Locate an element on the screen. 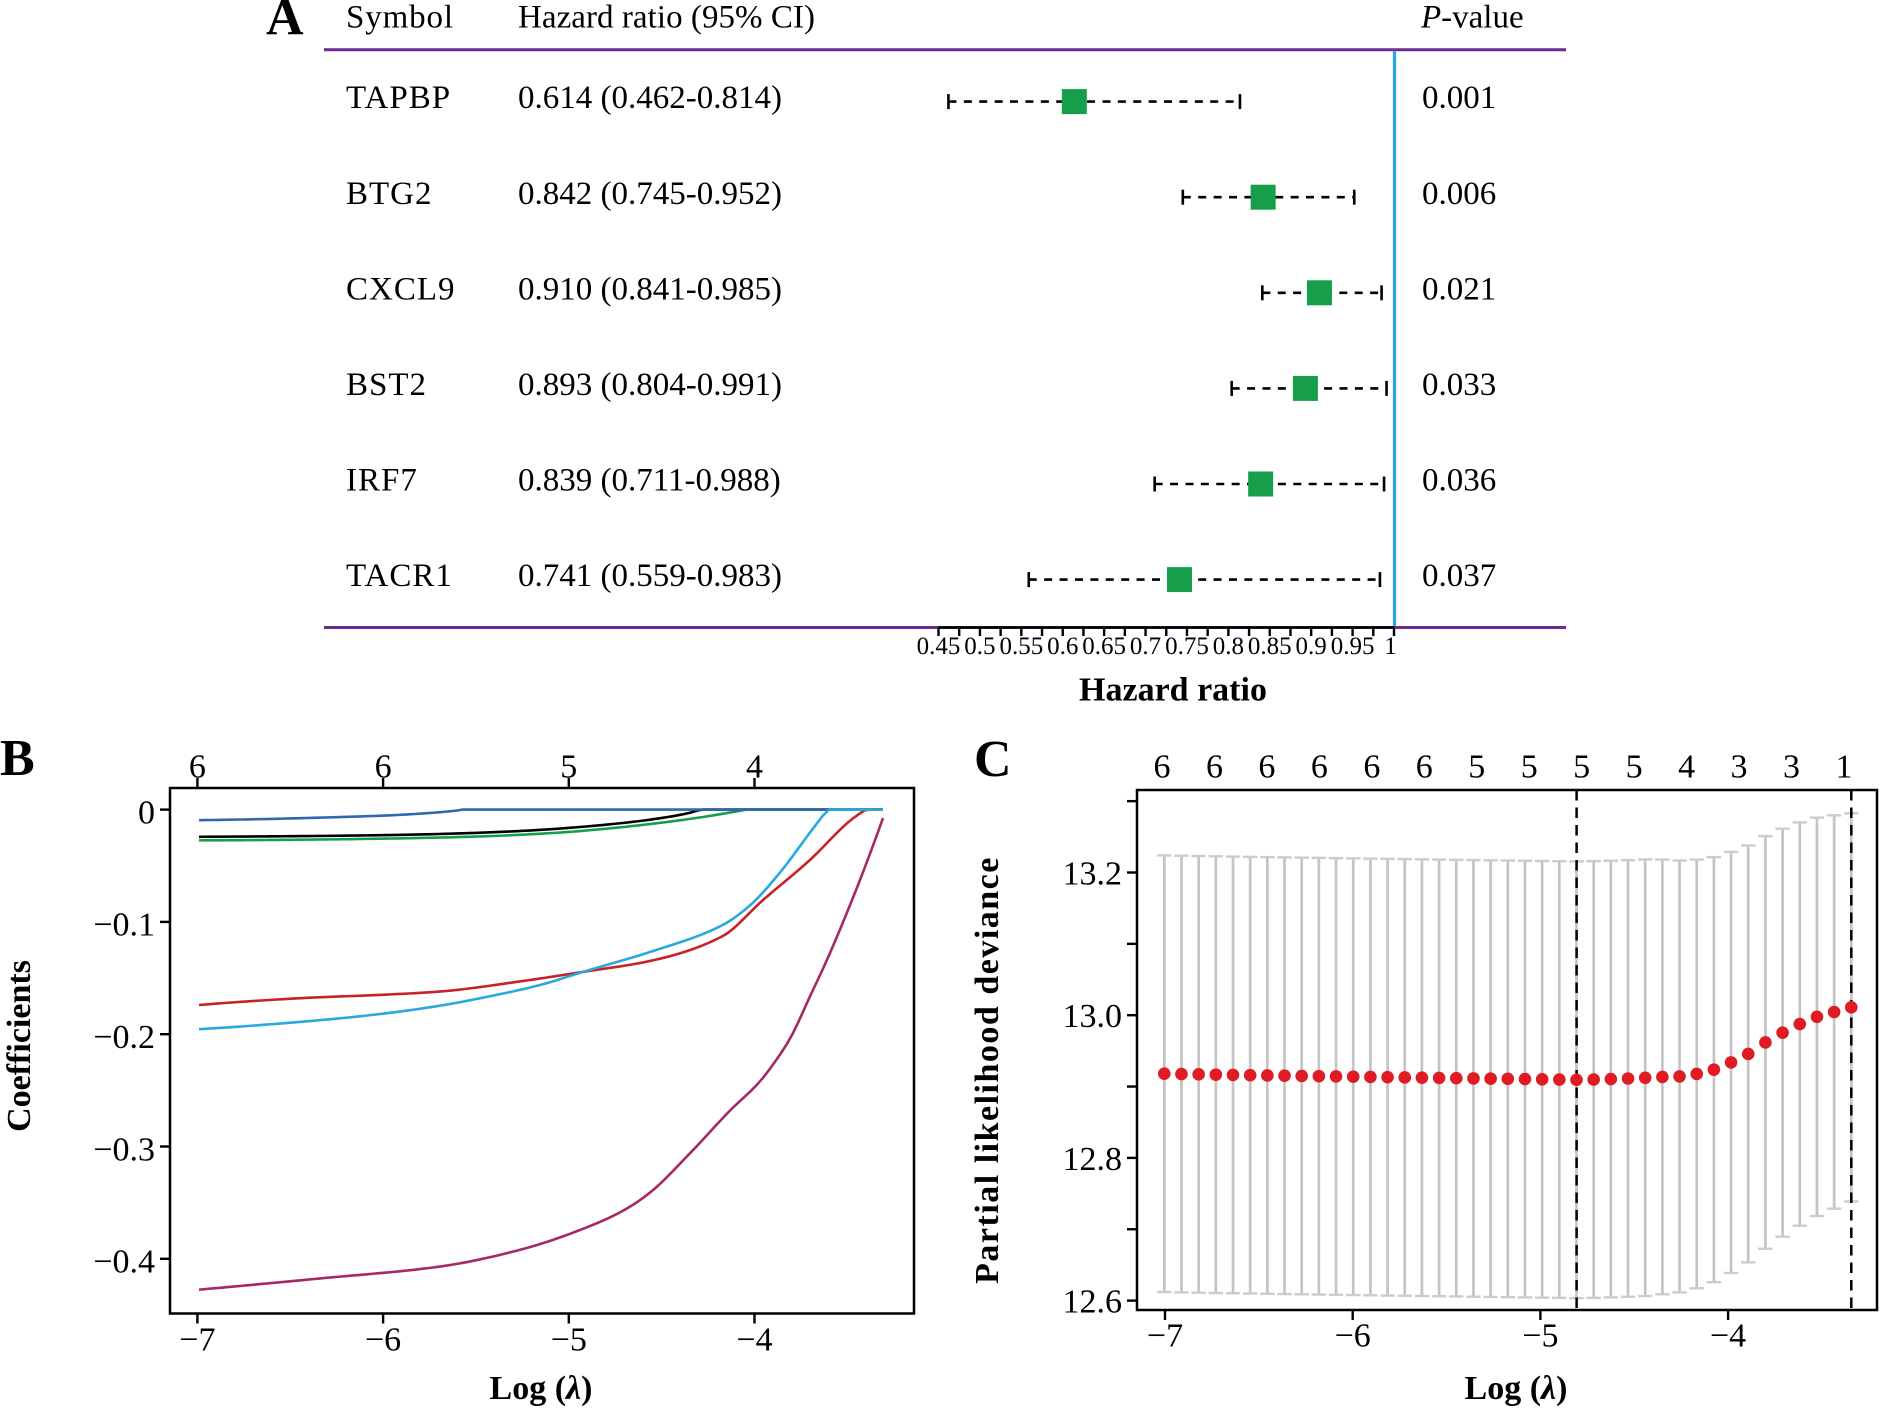 Image resolution: width=1882 pixels, height=1409 pixels. svg-text: 0.9 is located at coordinates (1311, 646).